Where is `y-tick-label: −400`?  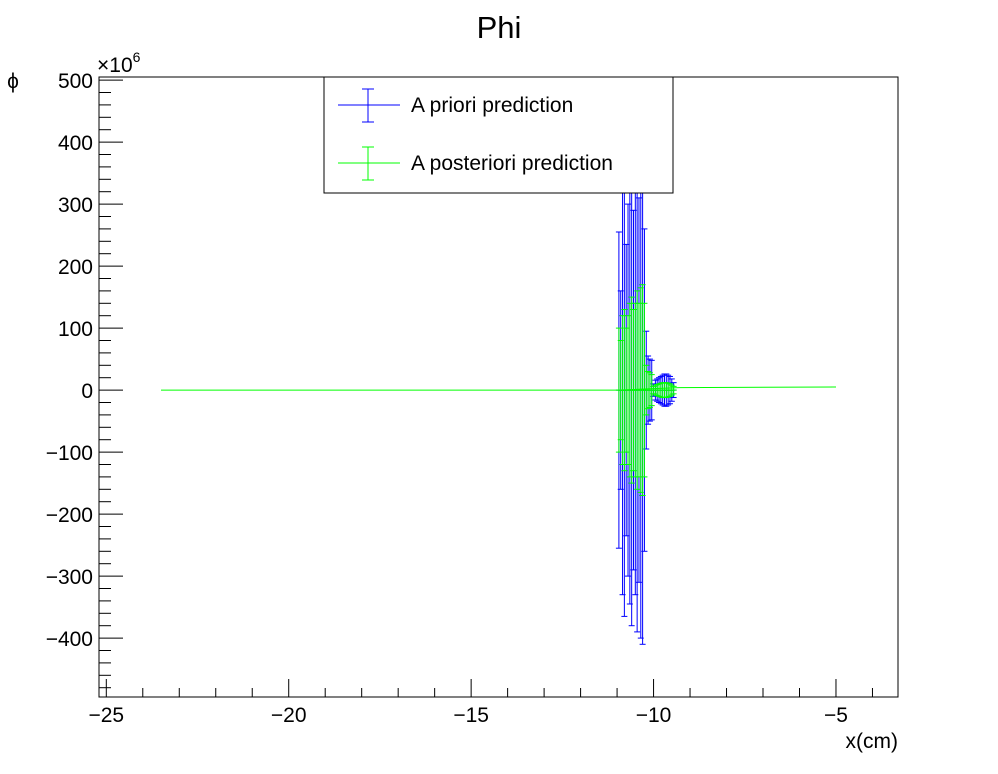 y-tick-label: −400 is located at coordinates (69, 639).